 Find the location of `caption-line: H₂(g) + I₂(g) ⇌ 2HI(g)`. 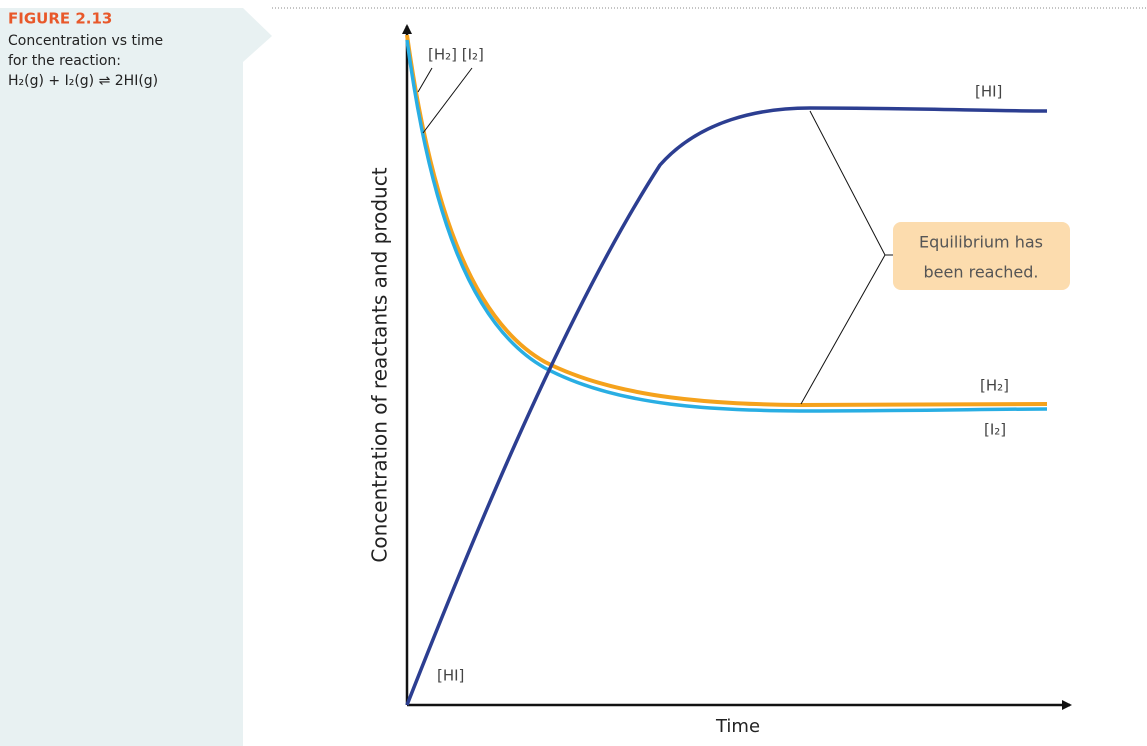

caption-line: H₂(g) + I₂(g) ⇌ 2HI(g) is located at coordinates (83, 81).